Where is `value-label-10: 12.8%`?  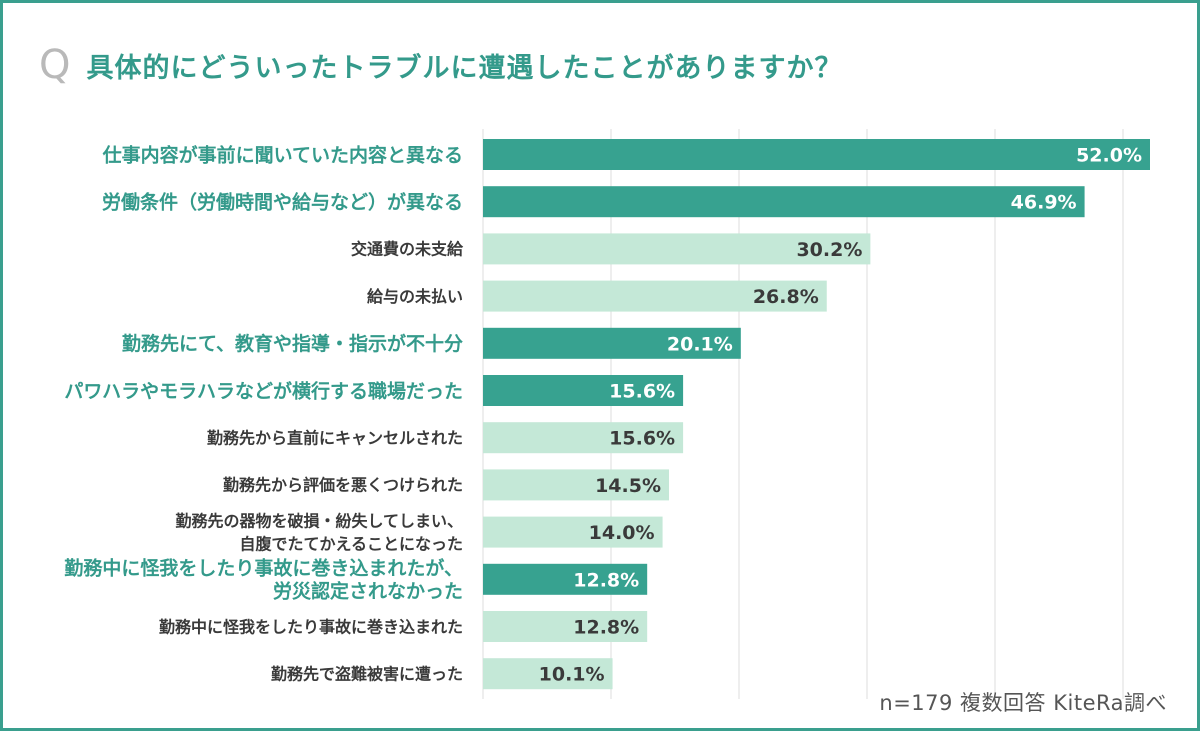 value-label-10: 12.8% is located at coordinates (606, 628).